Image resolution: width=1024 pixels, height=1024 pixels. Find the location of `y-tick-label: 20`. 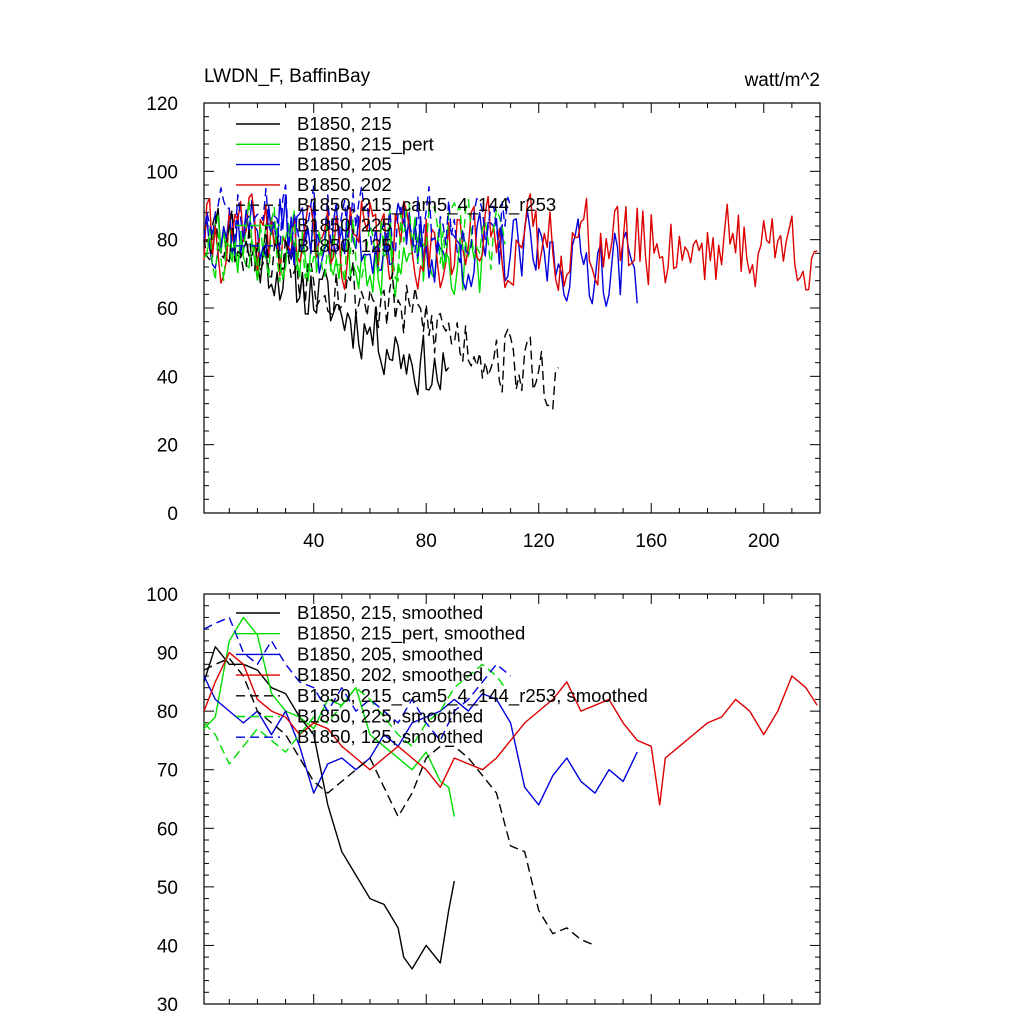

y-tick-label: 20 is located at coordinates (167, 446).